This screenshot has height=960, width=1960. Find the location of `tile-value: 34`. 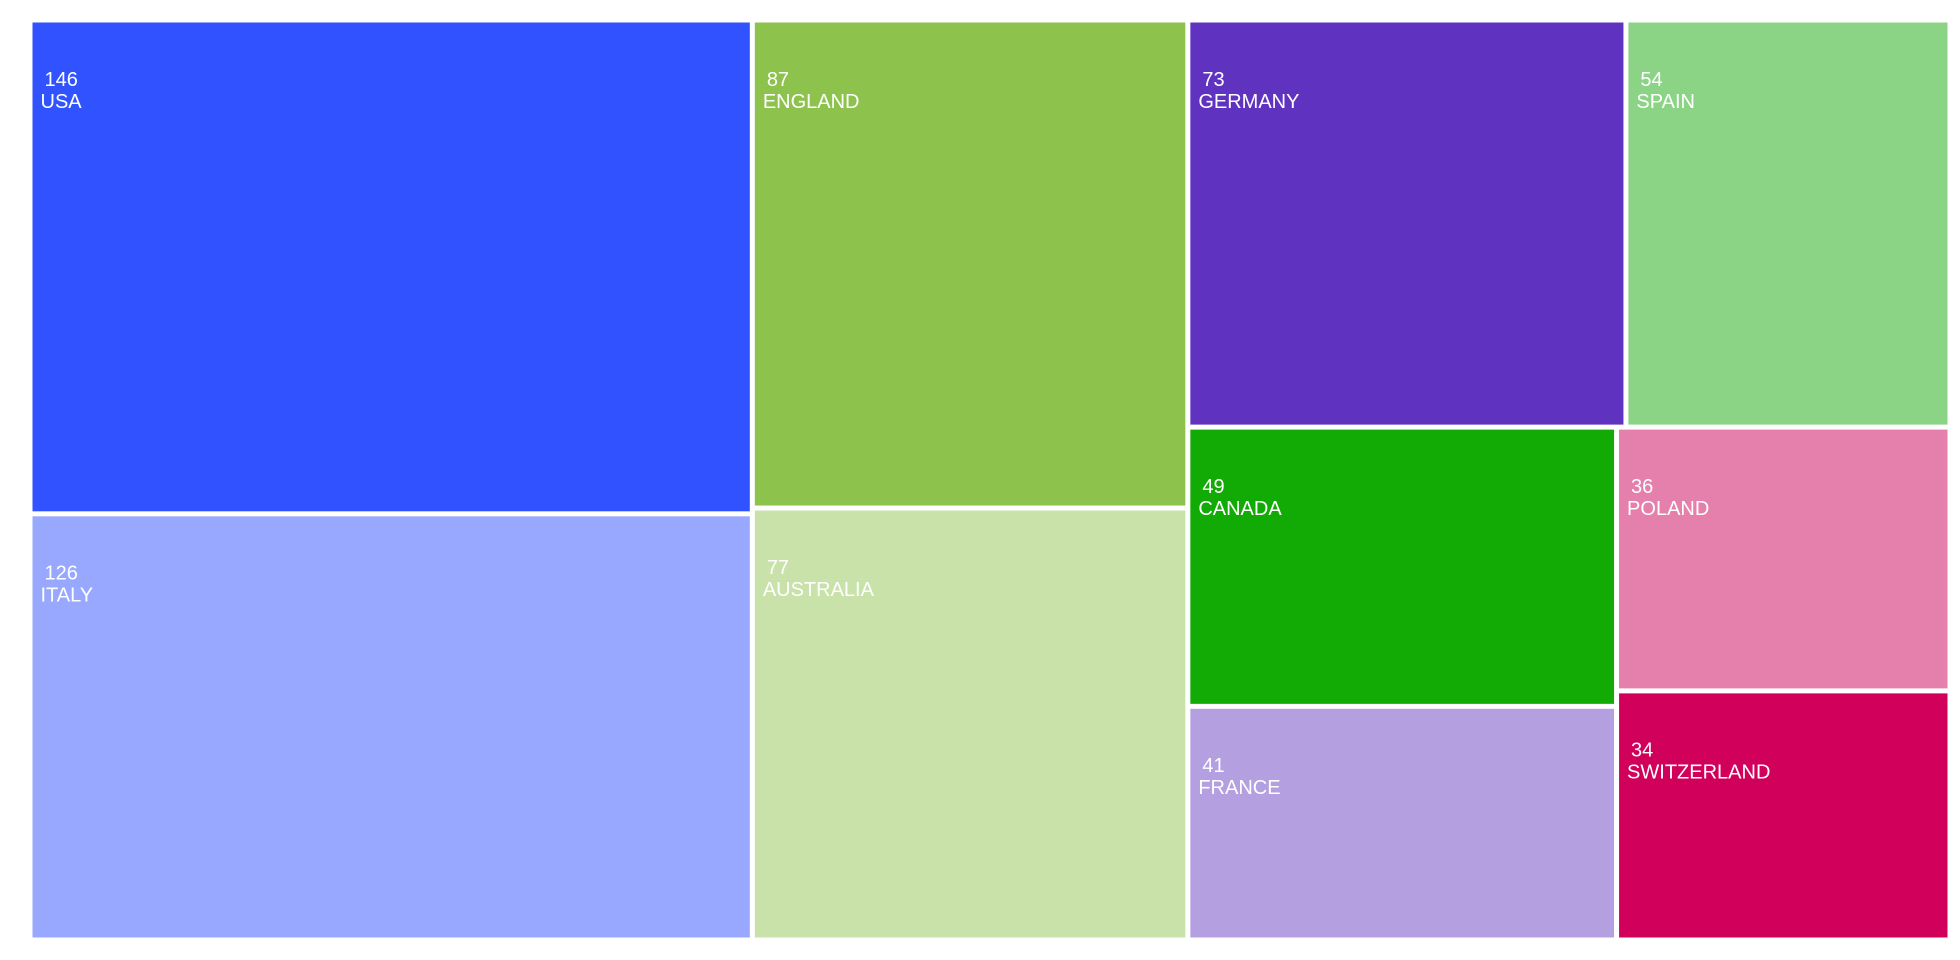

tile-value: 34 is located at coordinates (1642, 751).